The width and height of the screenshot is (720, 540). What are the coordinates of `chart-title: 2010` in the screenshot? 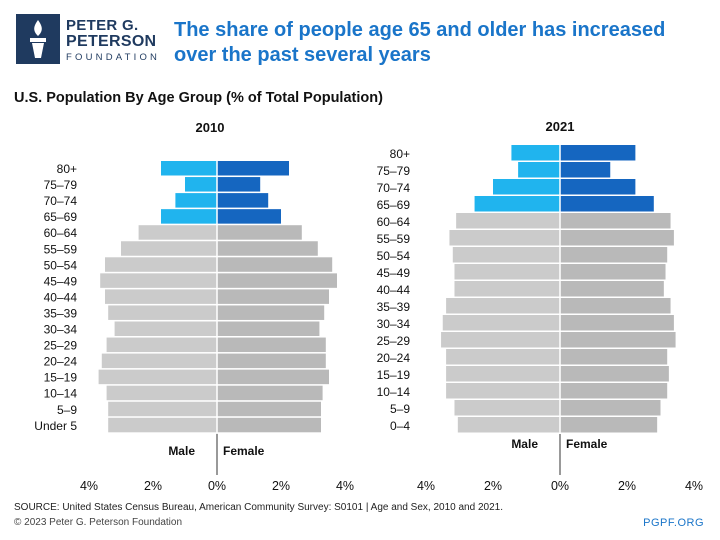 It's located at (210, 127).